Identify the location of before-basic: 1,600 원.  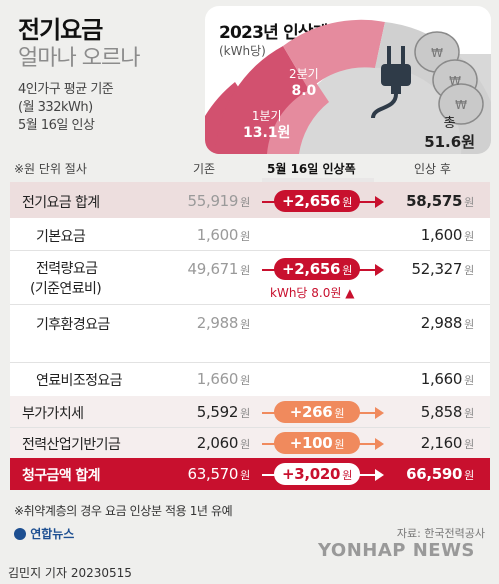
(223, 235).